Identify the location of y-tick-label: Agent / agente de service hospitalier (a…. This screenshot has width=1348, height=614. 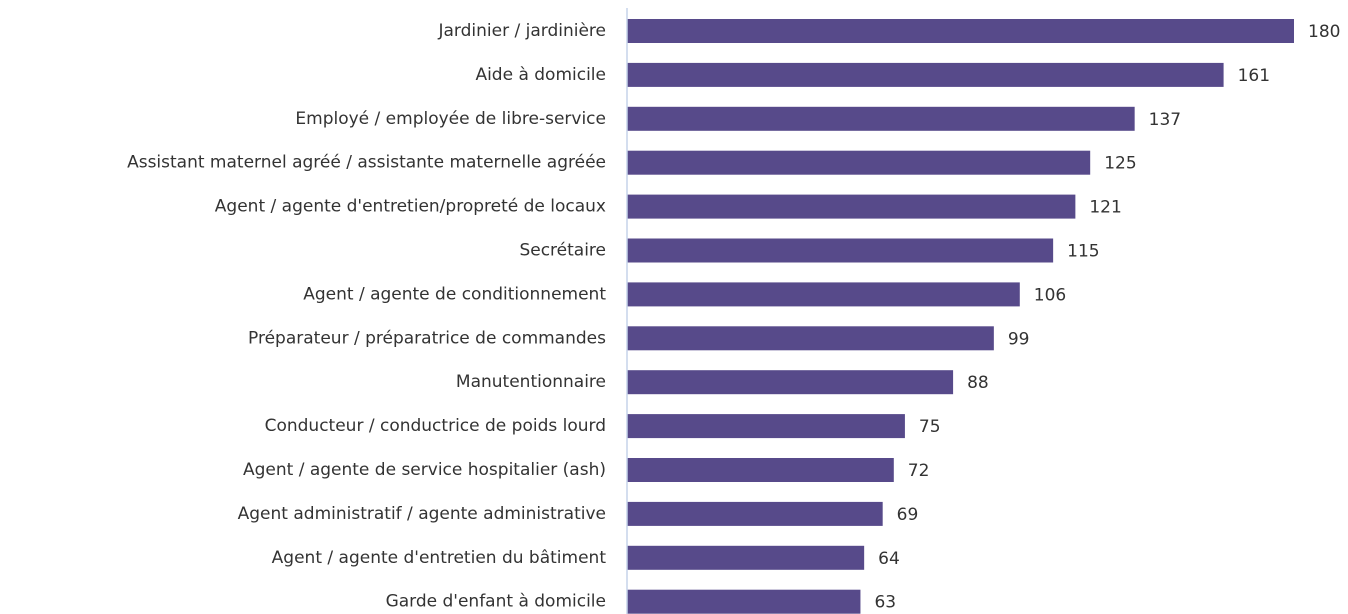
(424, 470).